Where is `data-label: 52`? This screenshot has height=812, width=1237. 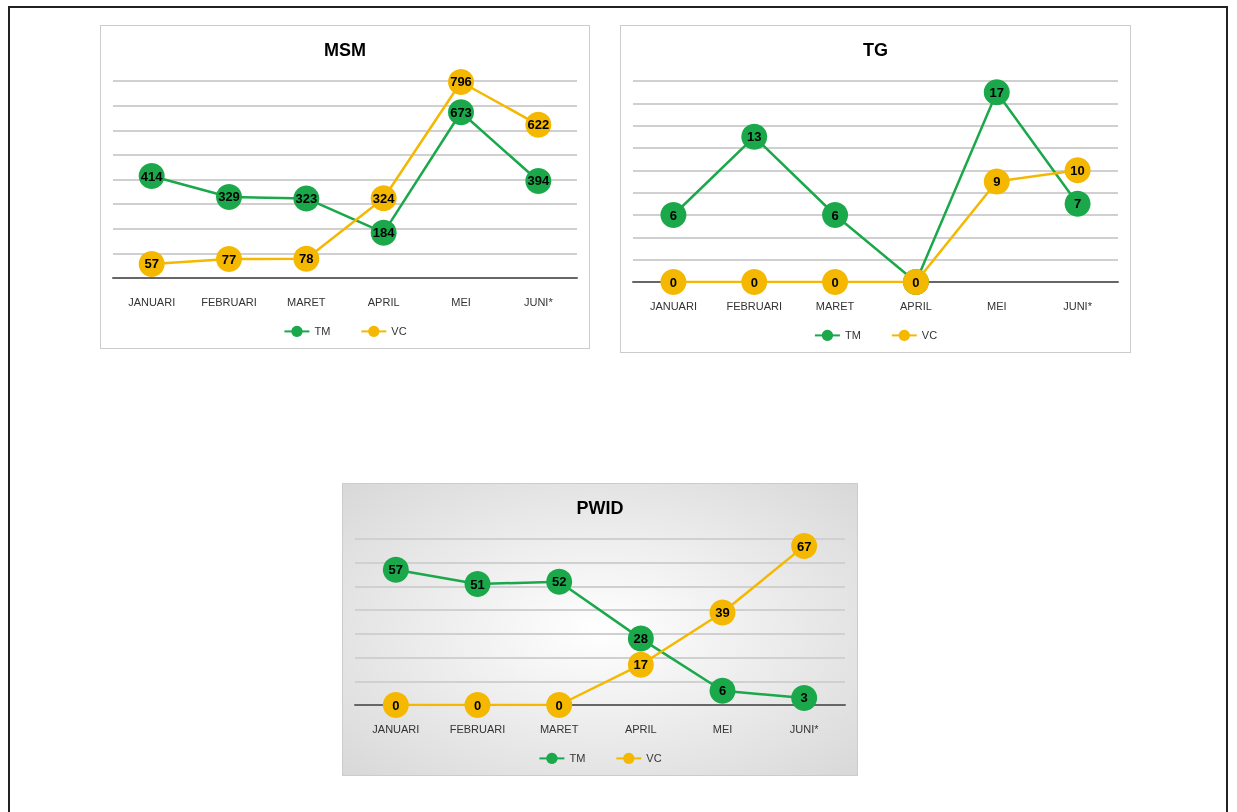 data-label: 52 is located at coordinates (559, 582).